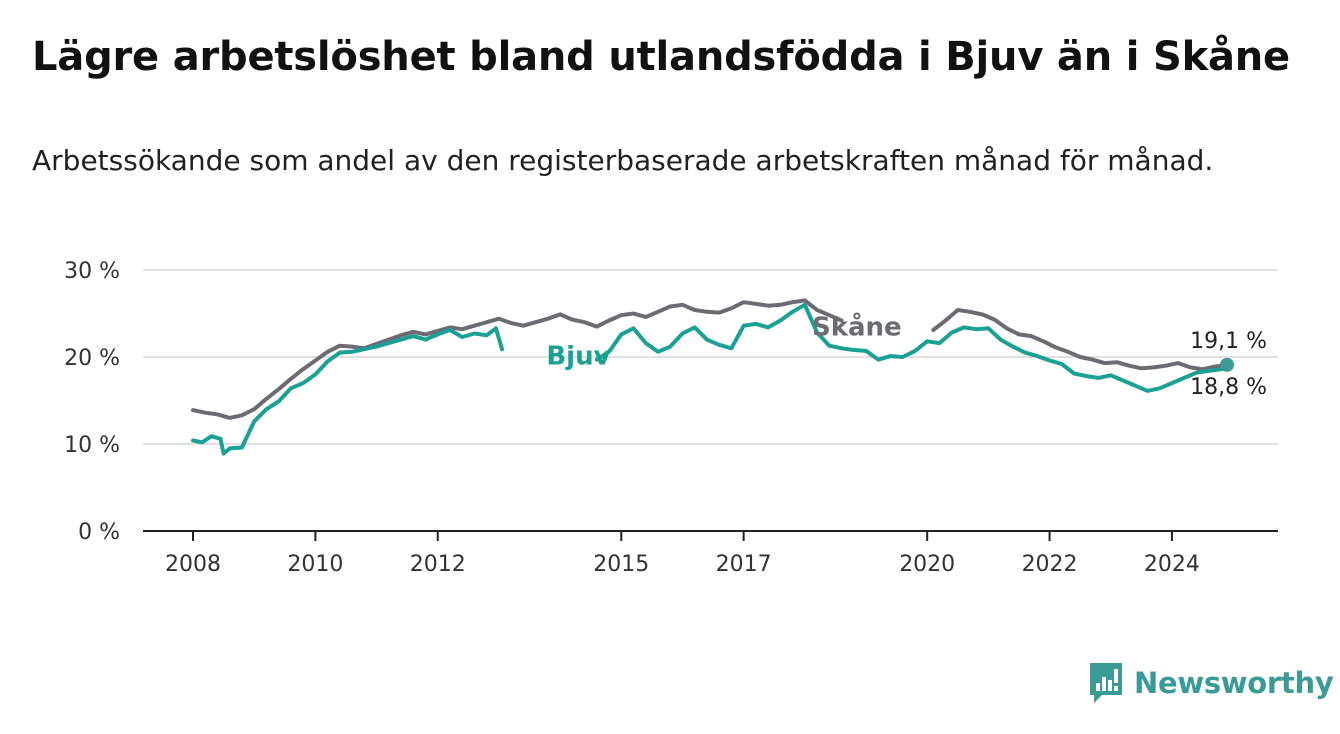 This screenshot has width=1340, height=734. Describe the element at coordinates (1050, 564) in the screenshot. I see `x-tick-label: 2022` at that location.